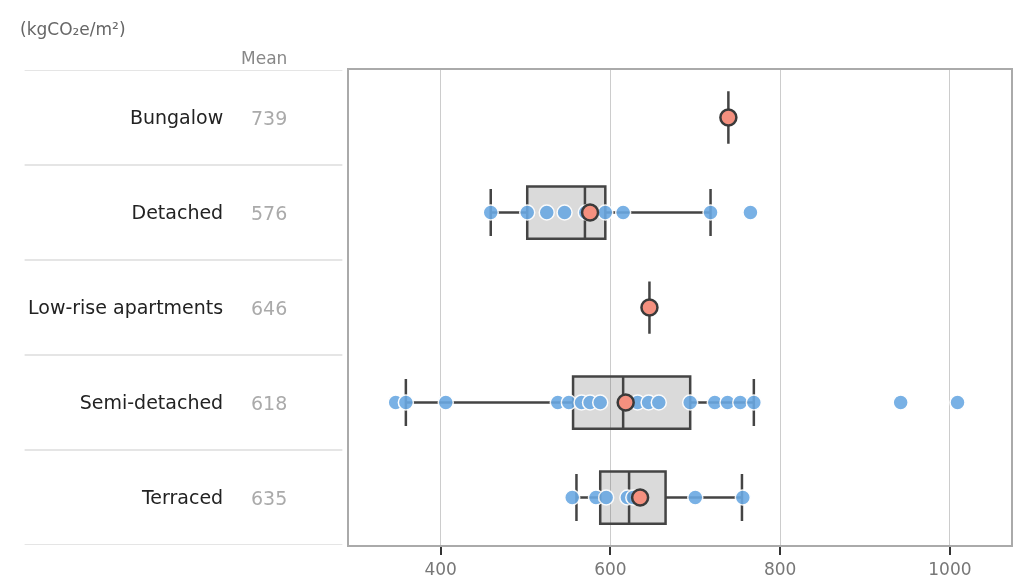  I want to click on y-tick-label: Terraced, so click(182, 497).